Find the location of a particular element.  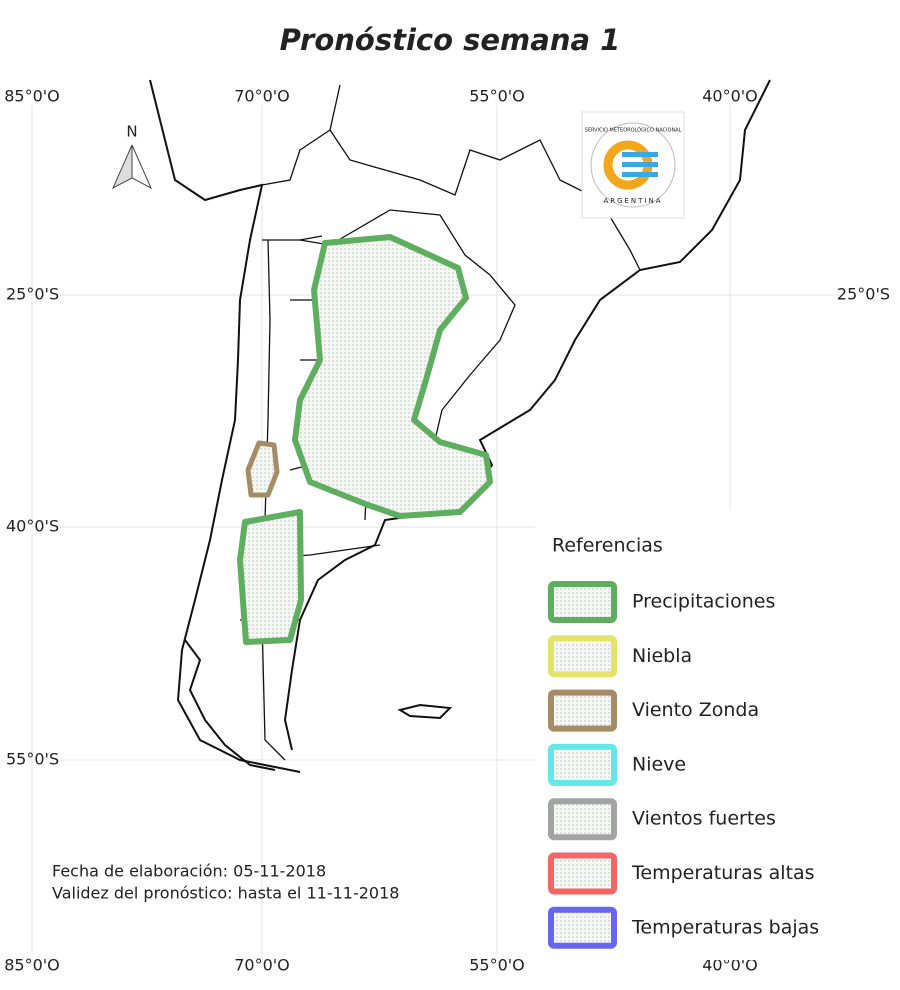

logo-top-text: SERVICIO METEOROLÓGICO NACIONAL is located at coordinates (633, 130).